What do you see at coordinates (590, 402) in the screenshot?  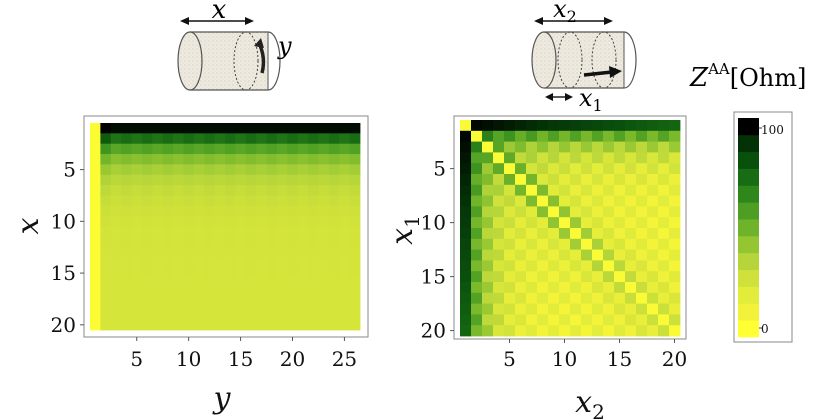 I see `right-x-axis-label: x2` at bounding box center [590, 402].